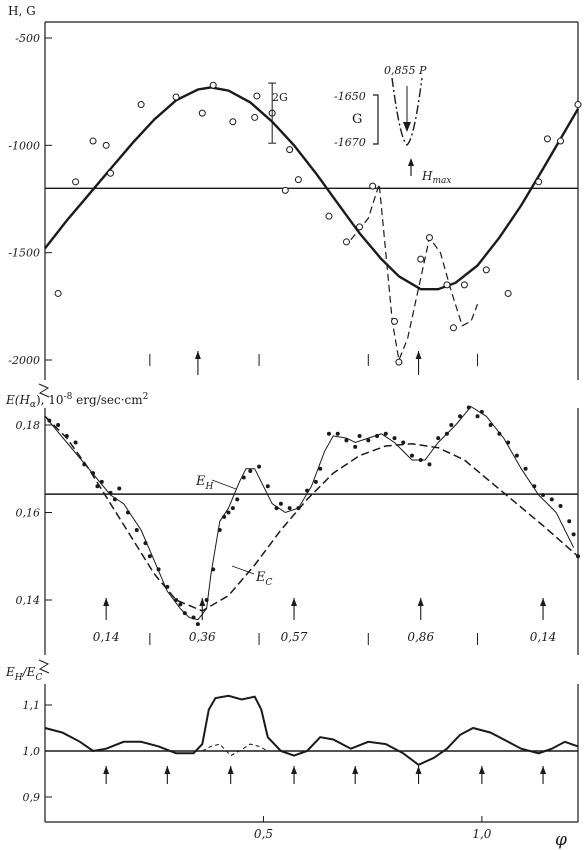 The image size is (587, 850). I want to click on panel2-ytick-label: 0,14, so click(28, 600).